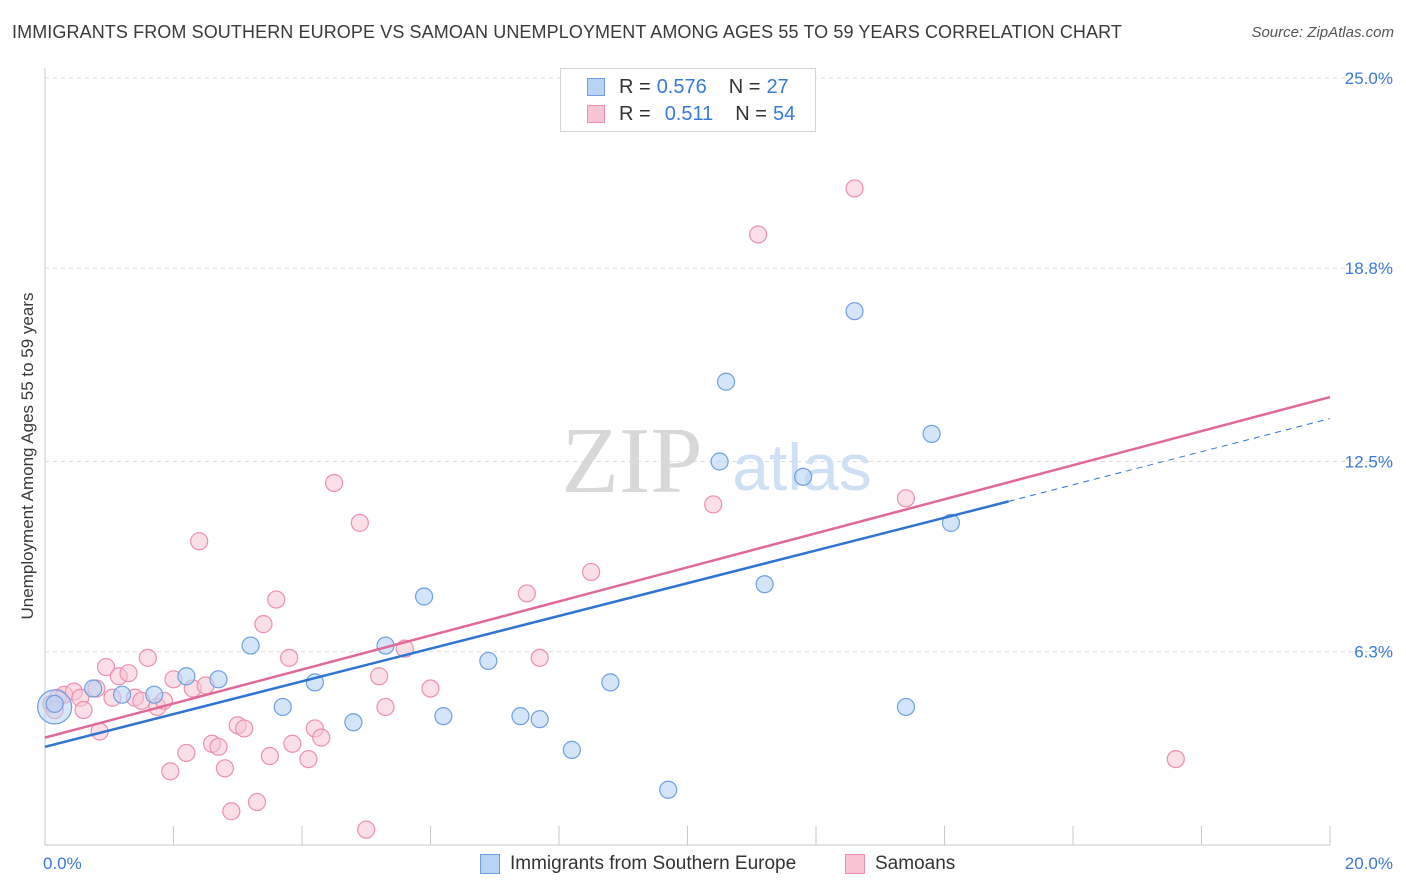  What do you see at coordinates (1322, 32) in the screenshot?
I see `source-label: Source: ZipAtlas.com` at bounding box center [1322, 32].